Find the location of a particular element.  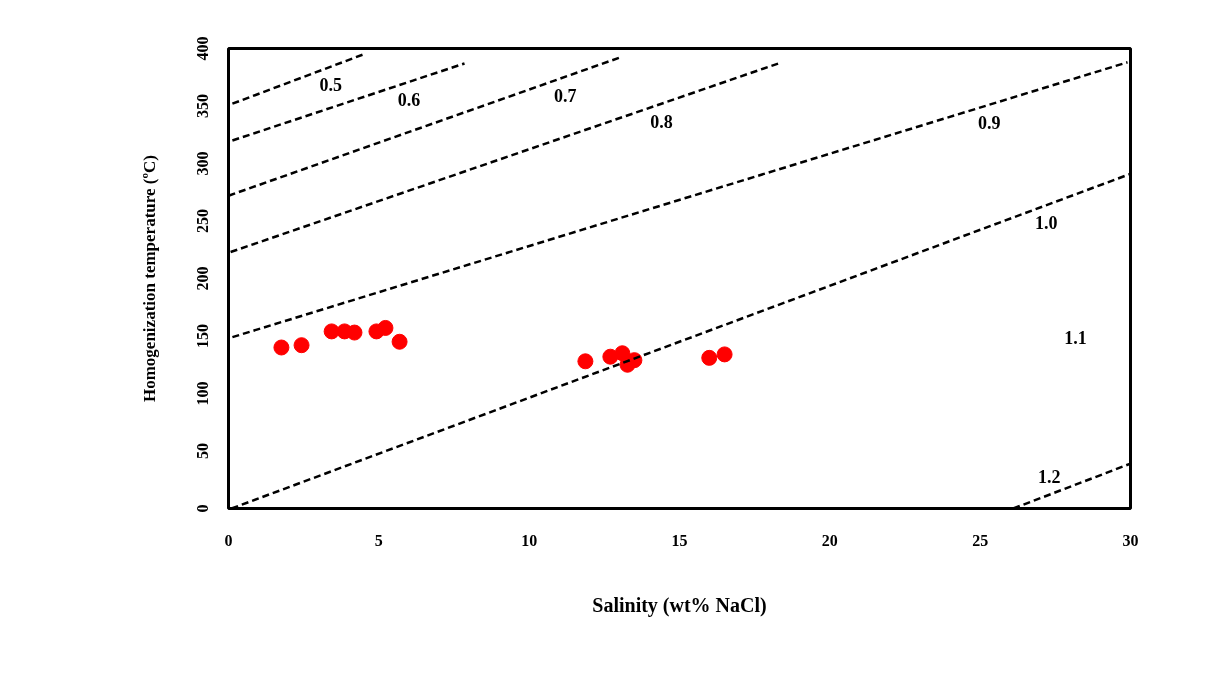

annotation: 0.5 is located at coordinates (330, 85).